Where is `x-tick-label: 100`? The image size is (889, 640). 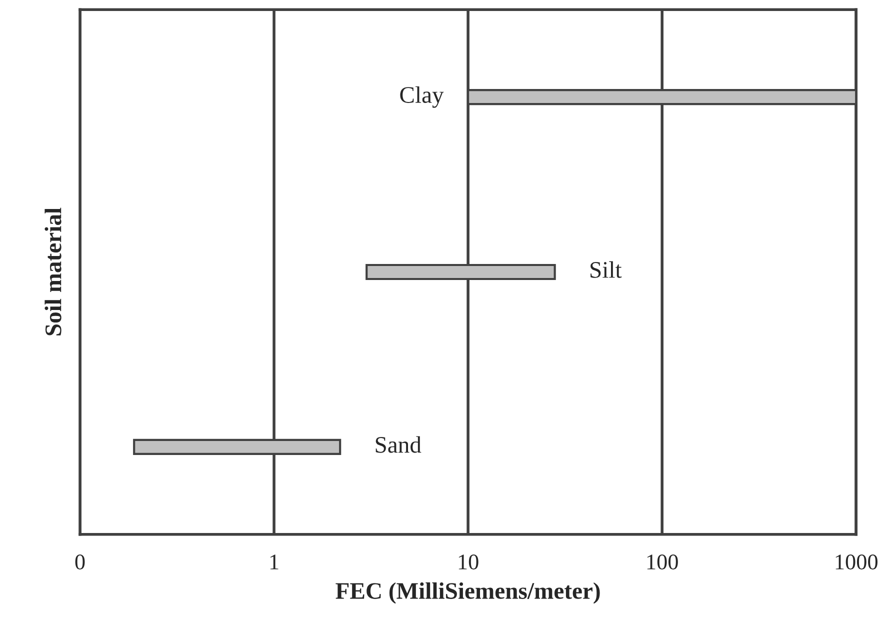 x-tick-label: 100 is located at coordinates (662, 562).